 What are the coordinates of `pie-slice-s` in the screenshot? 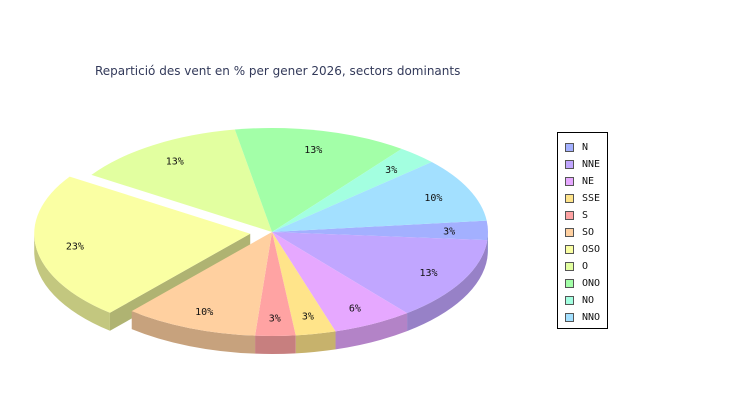 It's located at (275, 284).